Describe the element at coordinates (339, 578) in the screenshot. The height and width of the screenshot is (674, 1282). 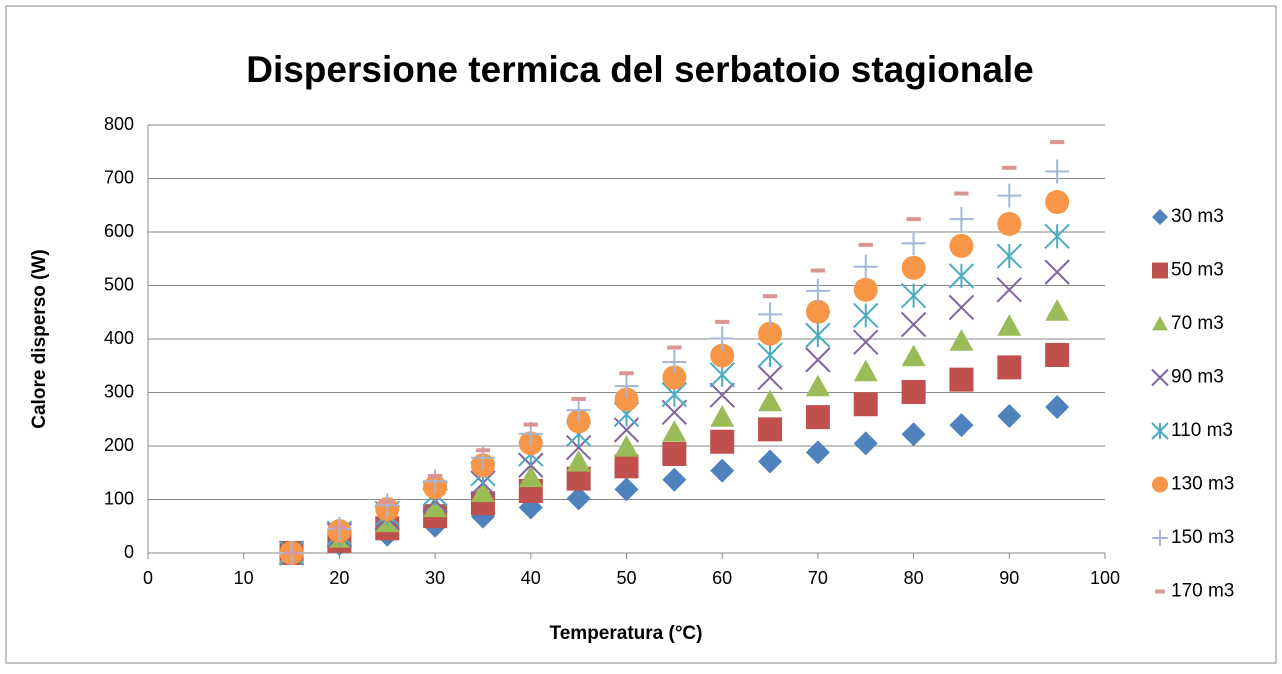
I see `x-tick-label: 20` at that location.